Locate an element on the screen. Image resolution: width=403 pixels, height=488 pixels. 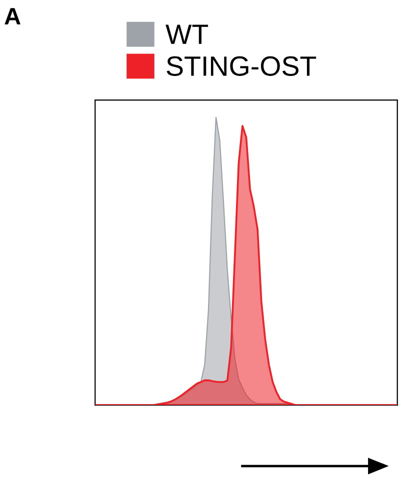
legend-label: WT is located at coordinates (187, 34).